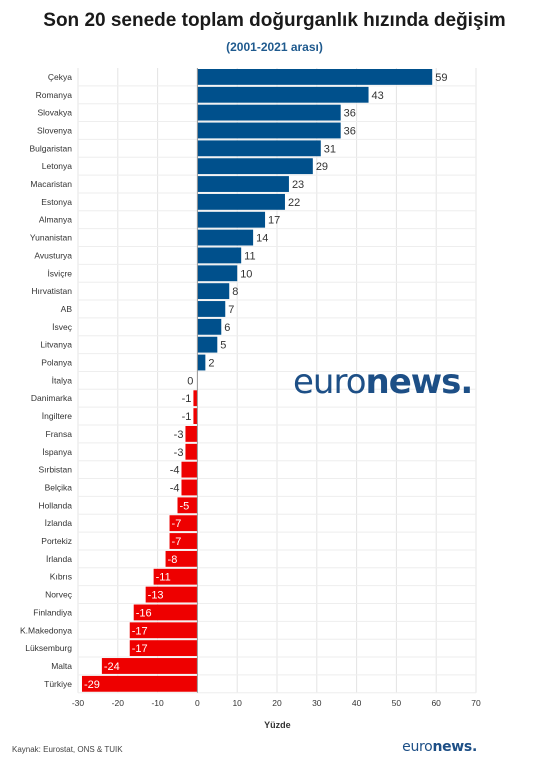 This screenshot has height=775, width=549. I want to click on category-label: İspanya, so click(57, 452).